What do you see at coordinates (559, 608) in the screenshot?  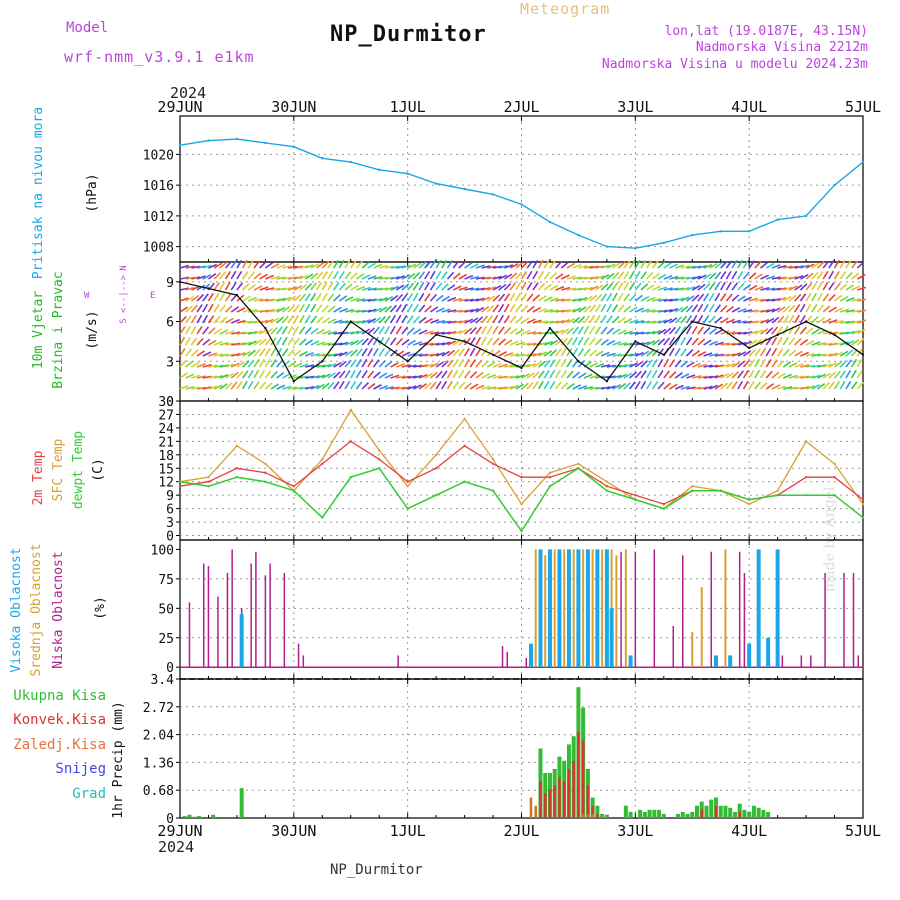 I see `cloud-bar` at bounding box center [559, 608].